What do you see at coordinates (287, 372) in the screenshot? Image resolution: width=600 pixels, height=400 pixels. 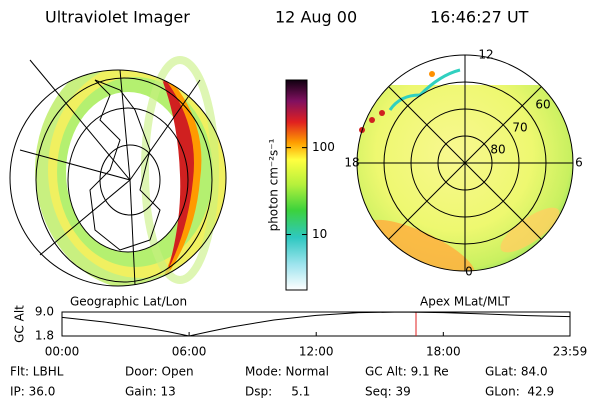 I see `status-field: Mode: Normal` at bounding box center [287, 372].